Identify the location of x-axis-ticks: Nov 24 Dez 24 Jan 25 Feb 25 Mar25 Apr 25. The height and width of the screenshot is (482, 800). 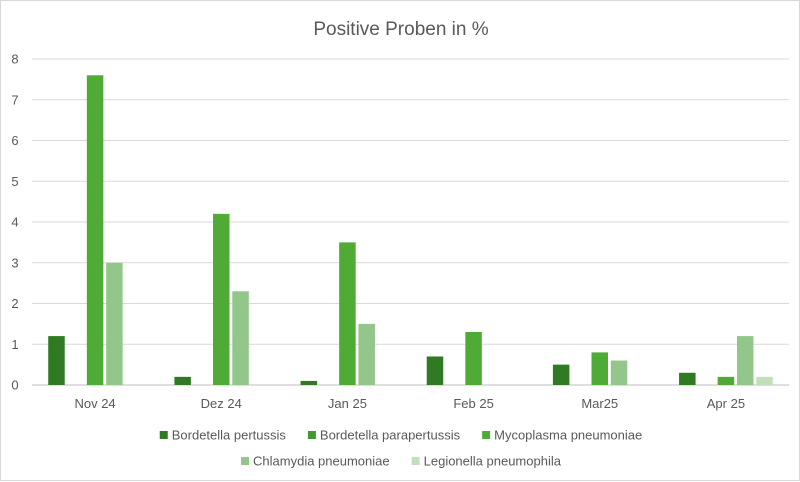
(409, 403).